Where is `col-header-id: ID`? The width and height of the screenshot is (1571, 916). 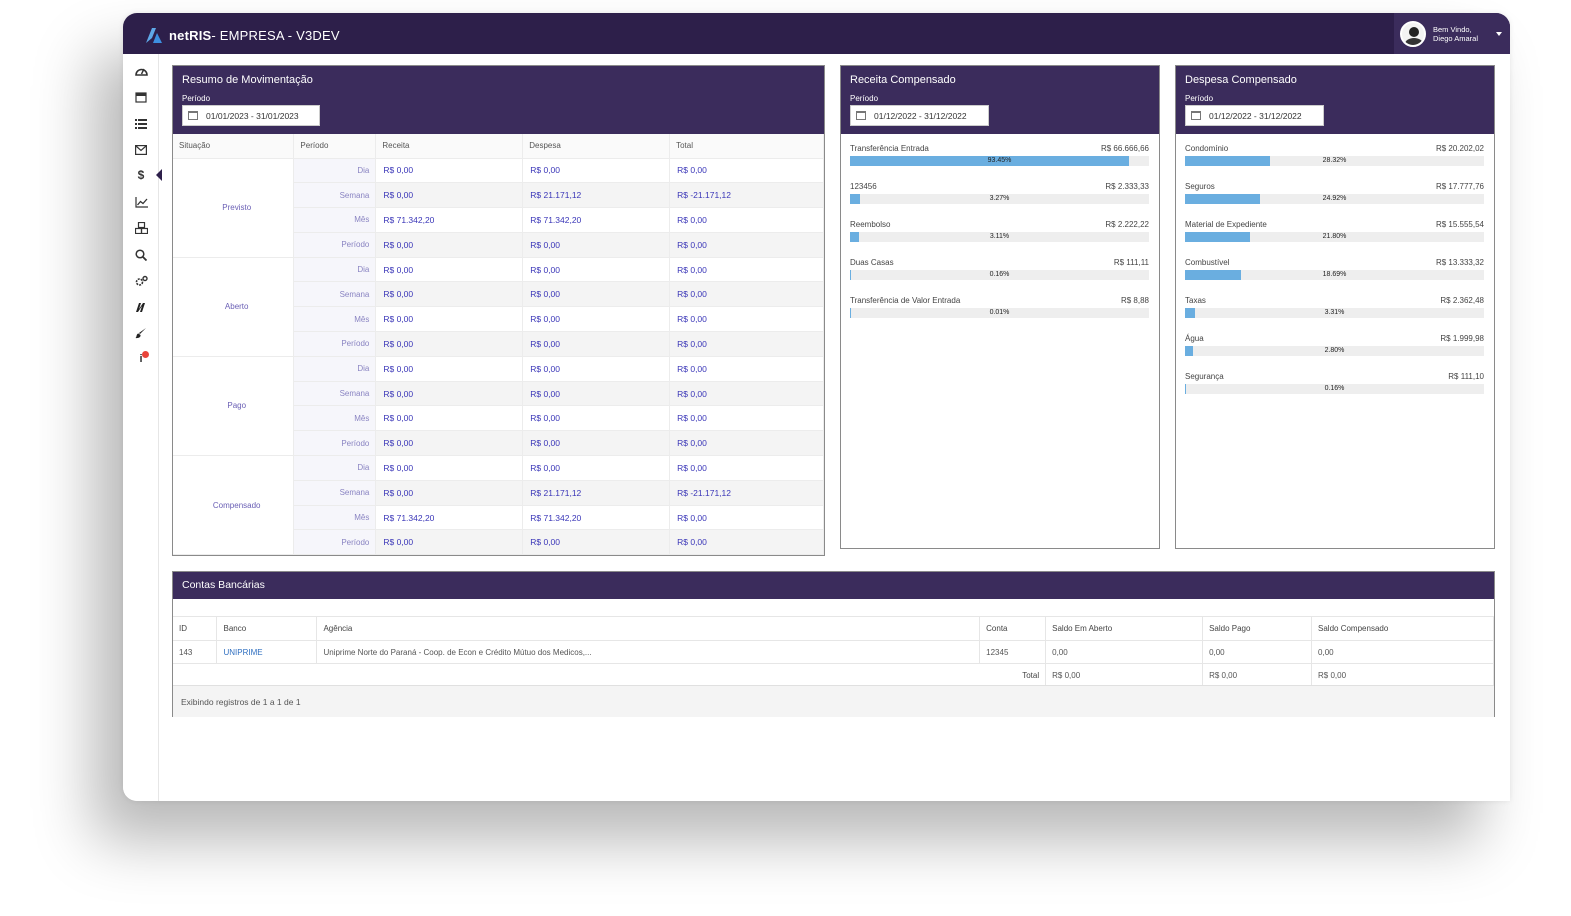 col-header-id: ID is located at coordinates (195, 628).